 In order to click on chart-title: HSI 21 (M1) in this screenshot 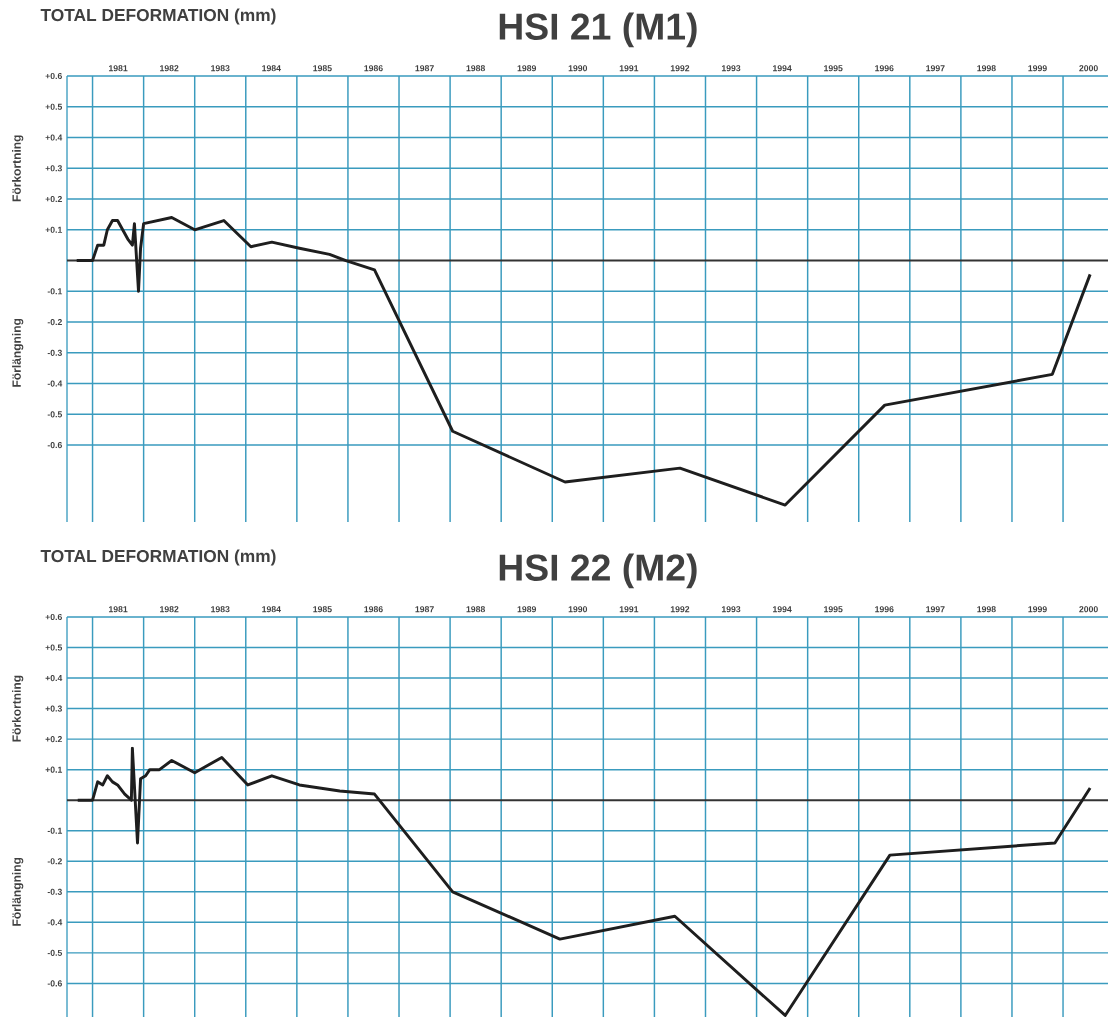, I will do `click(598, 30)`.